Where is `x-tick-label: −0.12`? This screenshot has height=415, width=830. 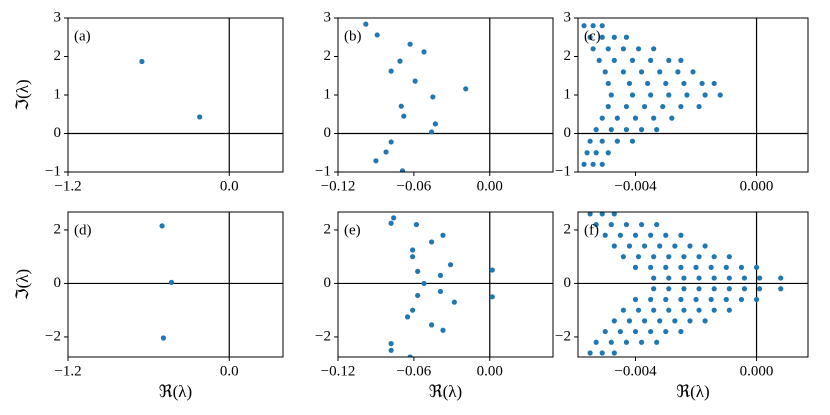
x-tick-label: −0.12 is located at coordinates (338, 186).